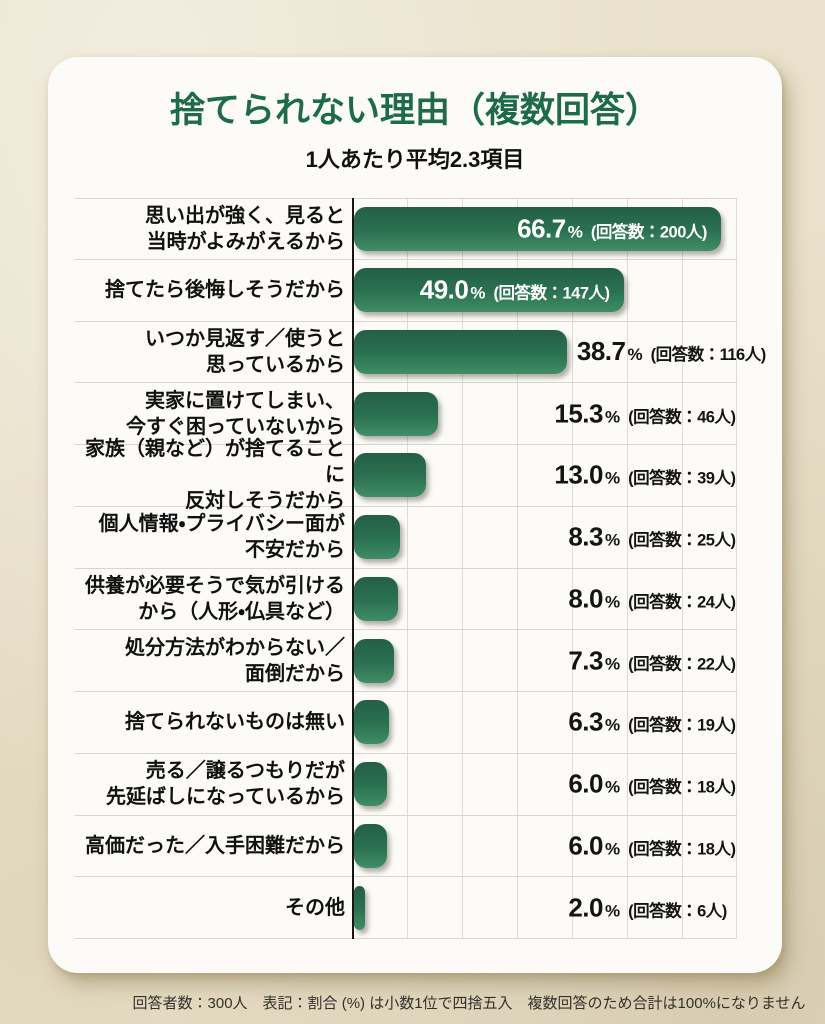  I want to click on value-label: 66.7% (回答数：200人), so click(612, 228).